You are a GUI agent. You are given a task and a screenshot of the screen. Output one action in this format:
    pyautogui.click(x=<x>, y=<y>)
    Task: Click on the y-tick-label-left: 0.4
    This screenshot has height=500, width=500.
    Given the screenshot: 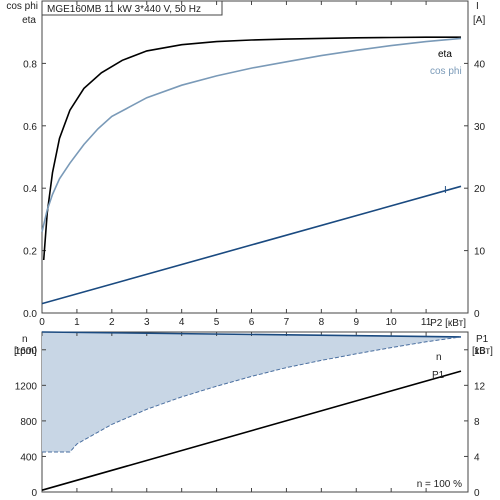 What is the action you would take?
    pyautogui.click(x=30, y=189)
    